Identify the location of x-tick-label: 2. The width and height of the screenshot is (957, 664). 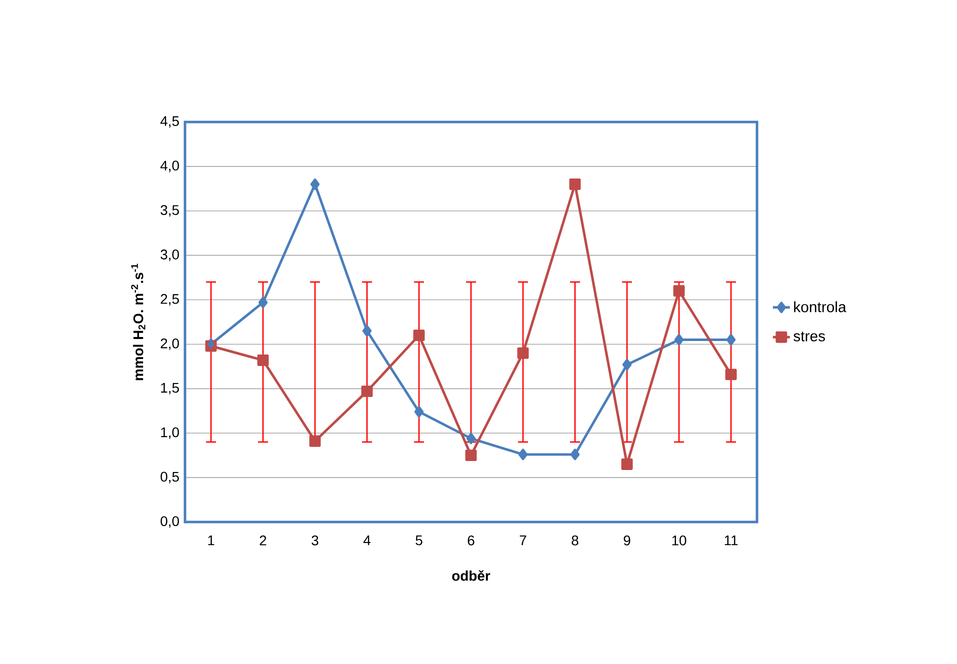
(263, 541).